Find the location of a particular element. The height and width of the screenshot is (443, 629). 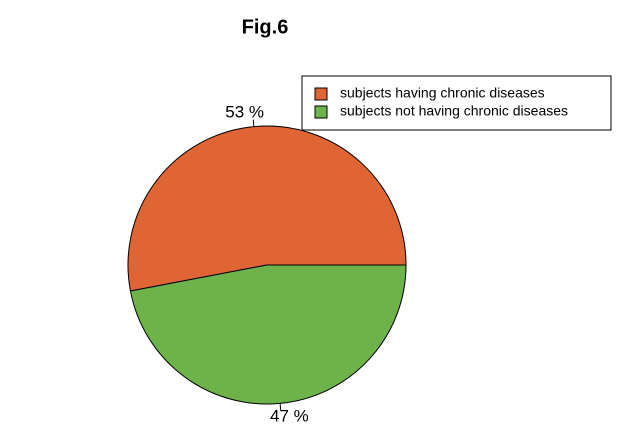

slice-label: 47 % is located at coordinates (289, 416).